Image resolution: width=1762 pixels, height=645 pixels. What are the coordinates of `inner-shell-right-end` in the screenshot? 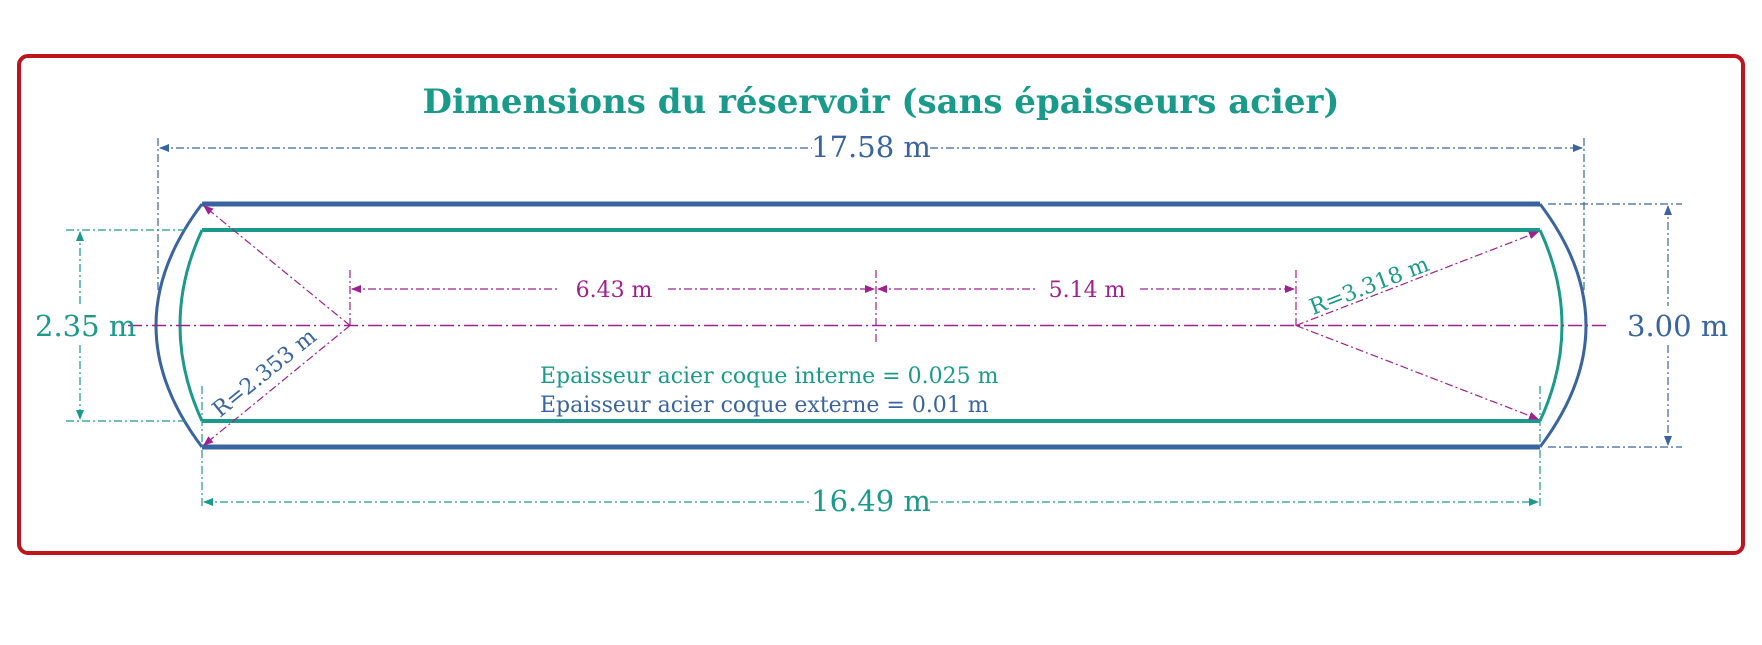 It's located at (1551, 325).